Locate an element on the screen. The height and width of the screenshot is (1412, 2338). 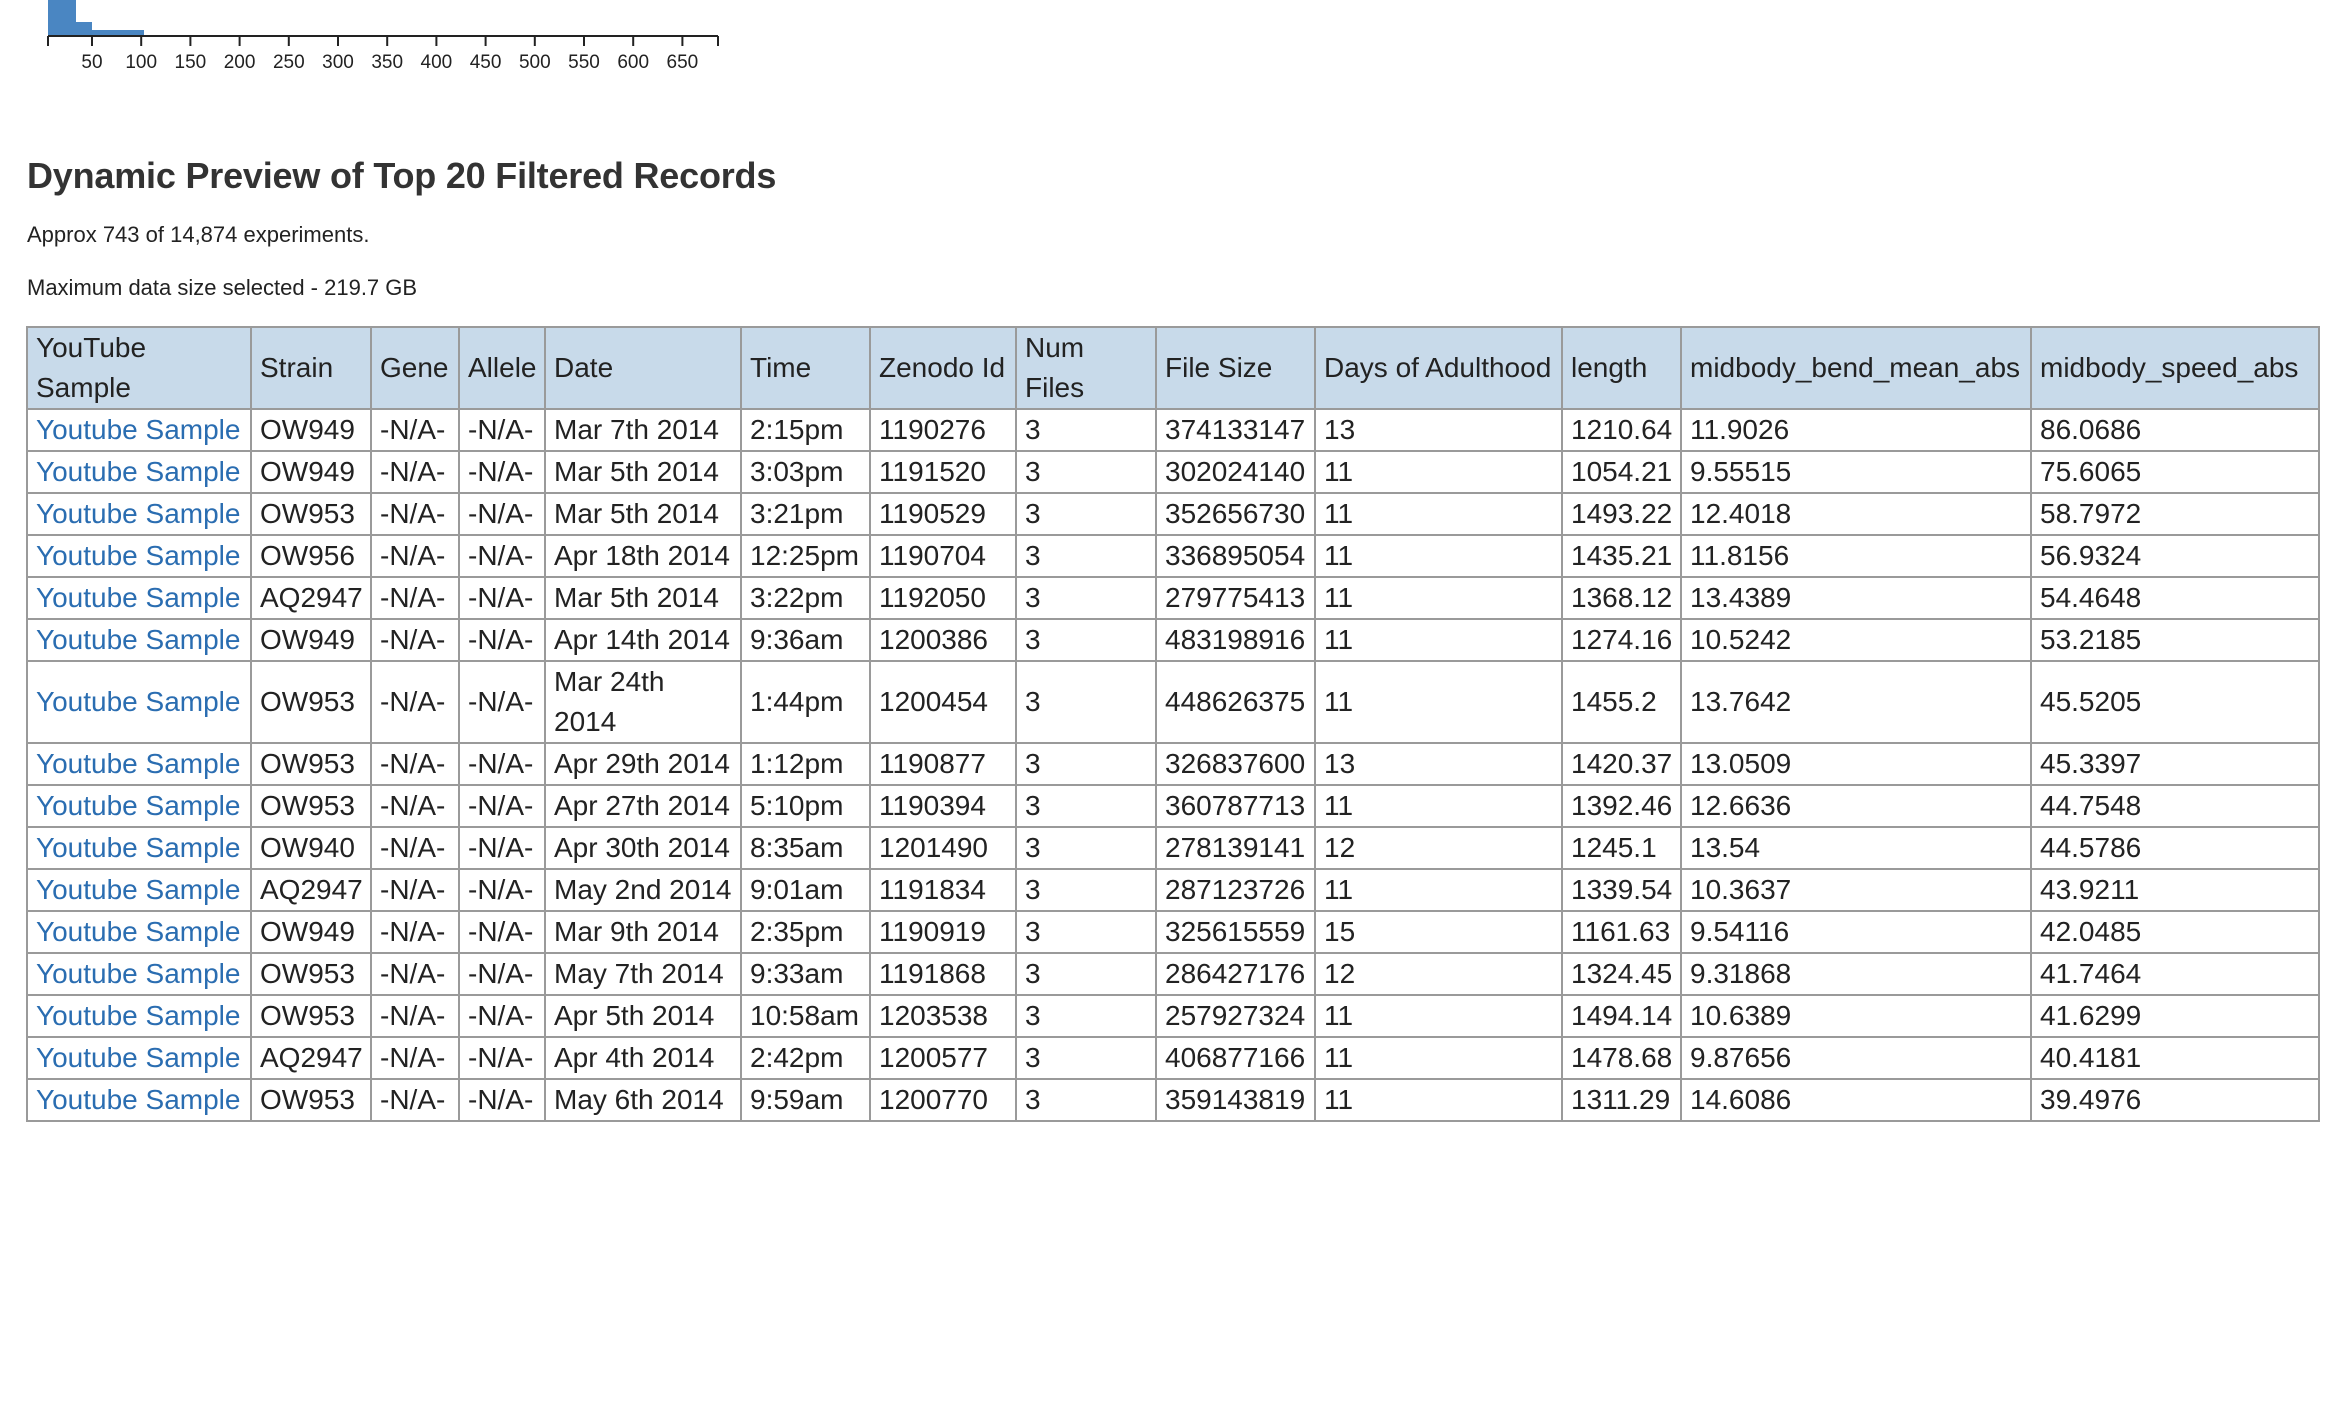
cell-zenodo-id: 1190529 is located at coordinates (943, 514).